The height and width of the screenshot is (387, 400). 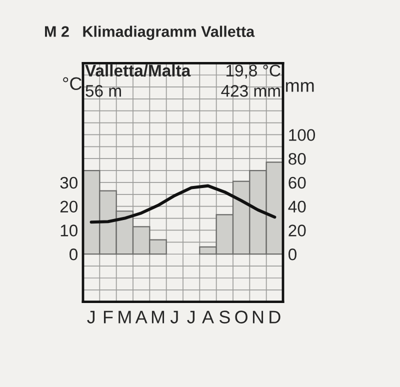 What do you see at coordinates (108, 317) in the screenshot?
I see `x-tick-label: F` at bounding box center [108, 317].